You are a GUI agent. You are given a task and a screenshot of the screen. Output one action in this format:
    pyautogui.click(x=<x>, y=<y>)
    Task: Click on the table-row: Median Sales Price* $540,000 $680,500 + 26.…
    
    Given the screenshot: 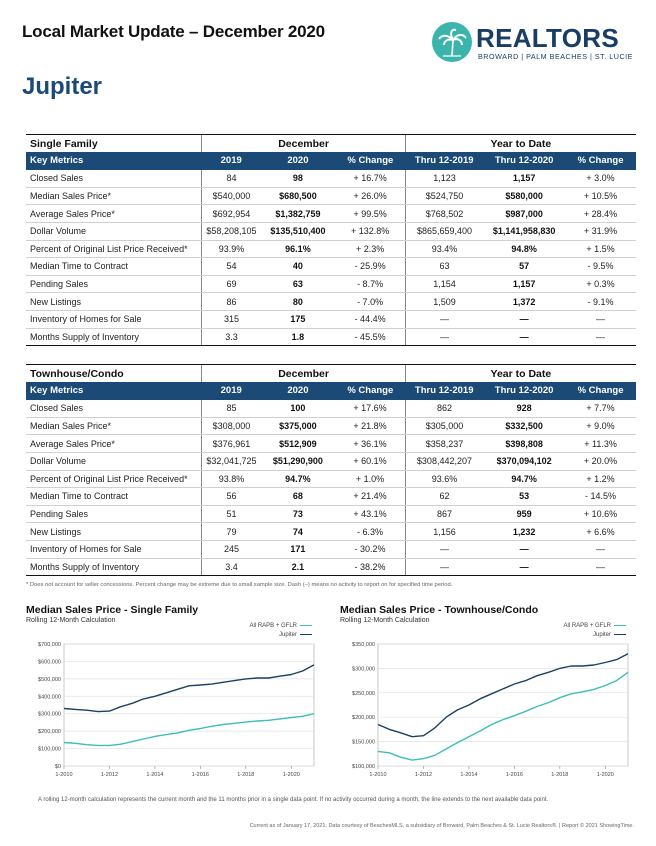 What is the action you would take?
    pyautogui.click(x=331, y=196)
    